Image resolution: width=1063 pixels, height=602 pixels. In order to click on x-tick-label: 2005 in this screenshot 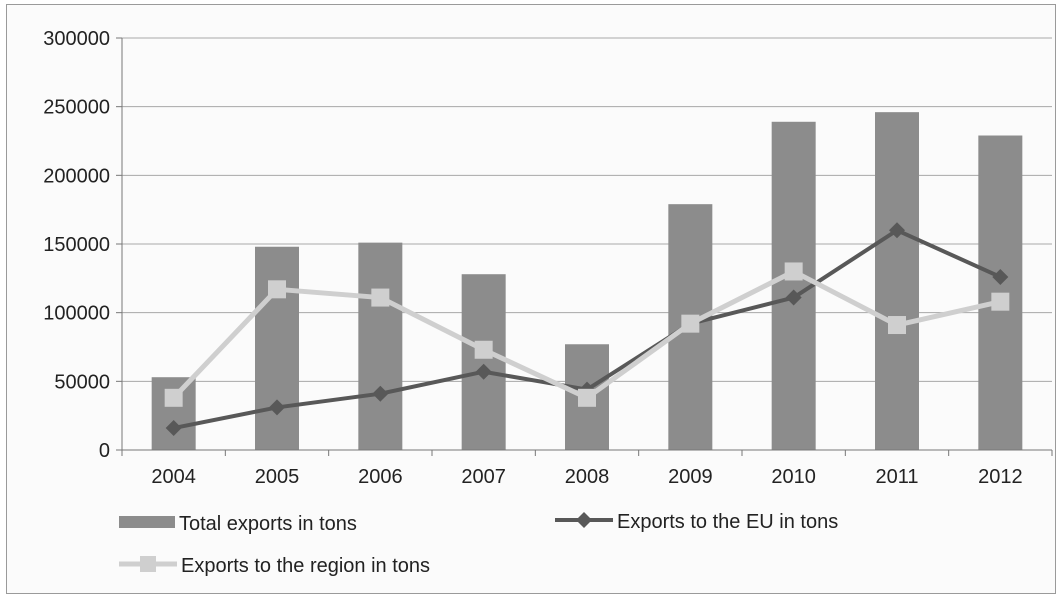, I will do `click(277, 477)`.